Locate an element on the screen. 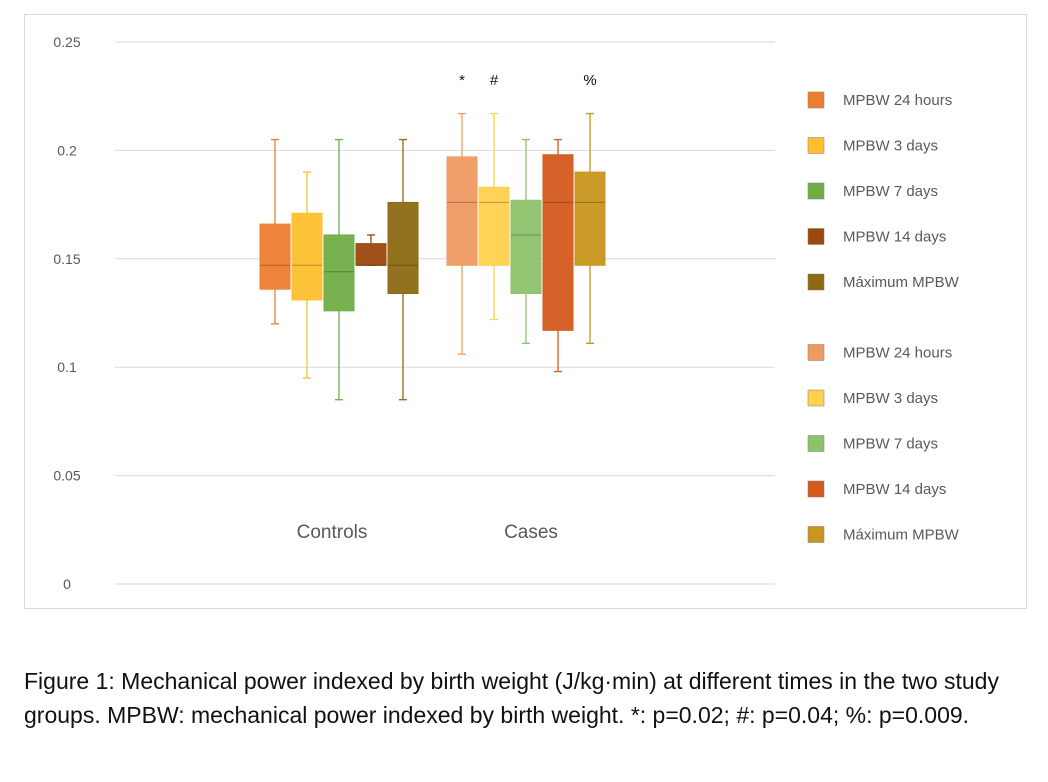 The height and width of the screenshot is (782, 1048). y-tick-label: 0 is located at coordinates (67, 584).